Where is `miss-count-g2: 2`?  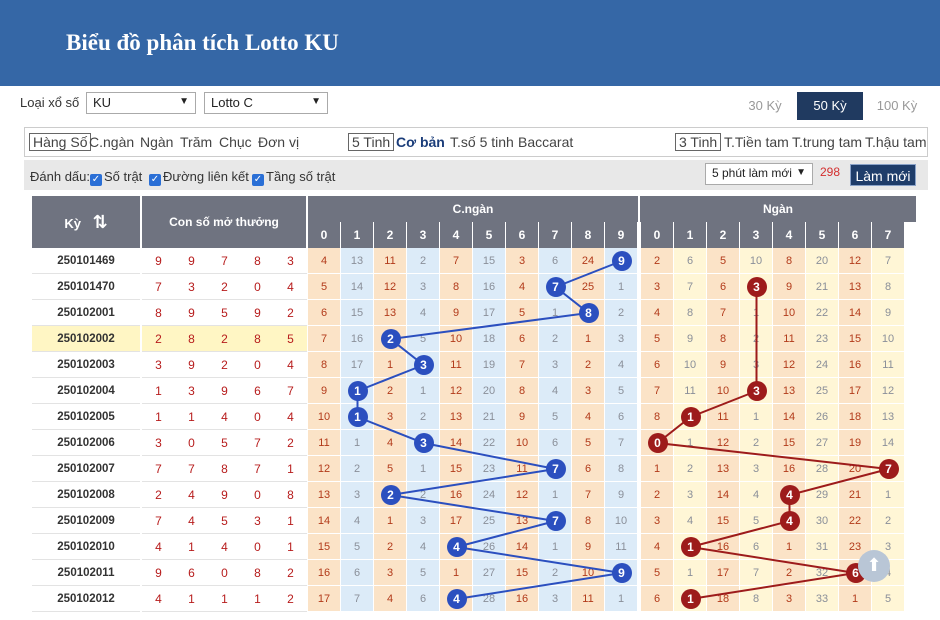
miss-count-g2: 2 is located at coordinates (690, 469).